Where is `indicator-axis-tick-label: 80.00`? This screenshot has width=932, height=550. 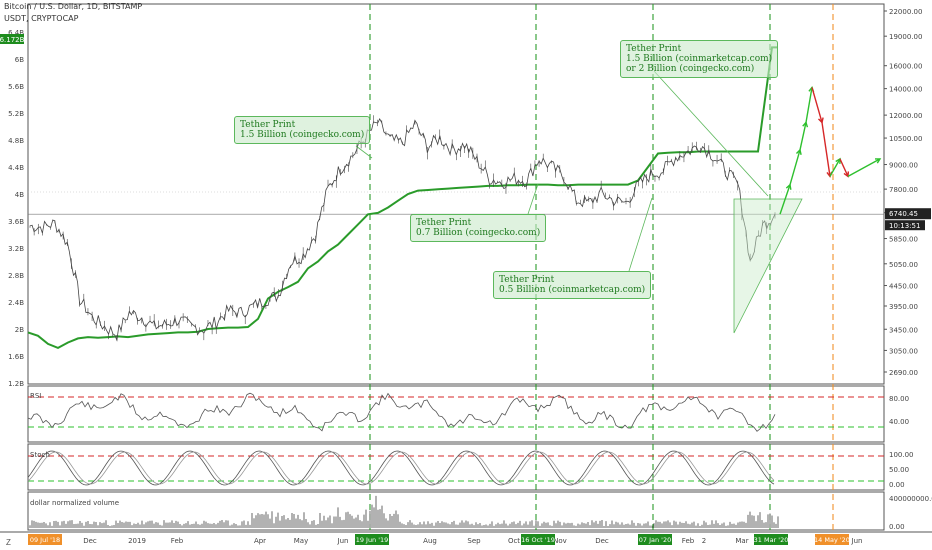 indicator-axis-tick-label: 80.00 is located at coordinates (899, 399).